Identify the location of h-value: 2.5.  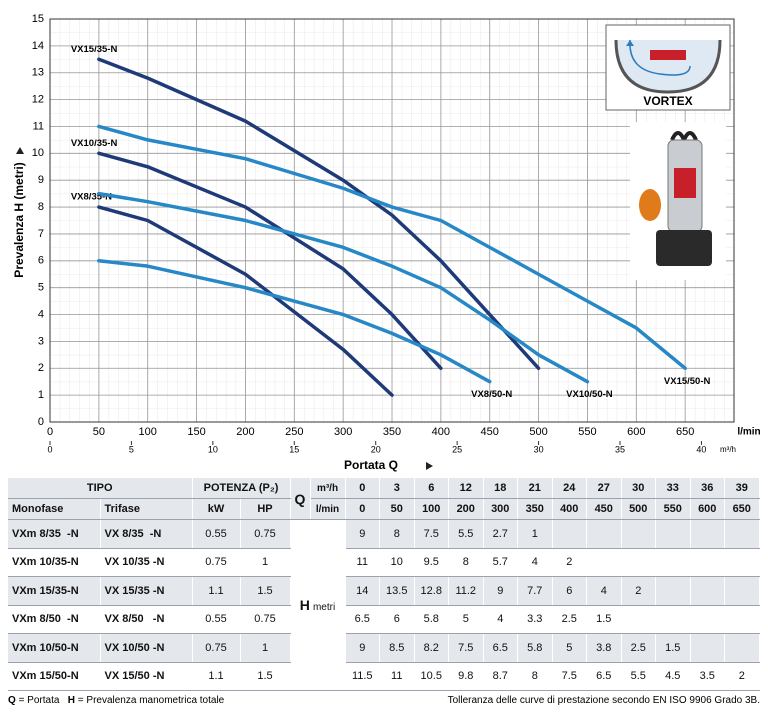
(638, 648).